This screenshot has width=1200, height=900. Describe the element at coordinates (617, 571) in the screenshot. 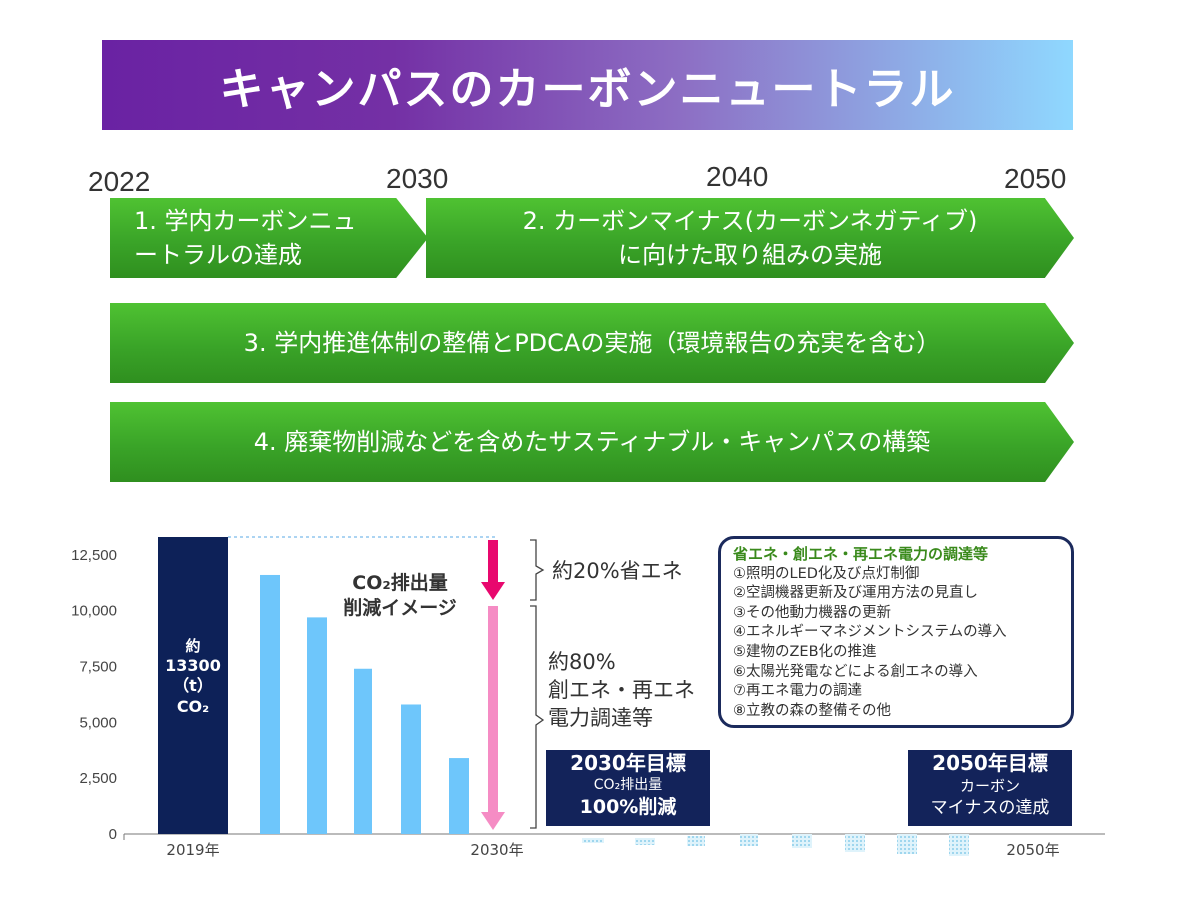

I see `reduction-label-1: 約20%省エネ` at that location.